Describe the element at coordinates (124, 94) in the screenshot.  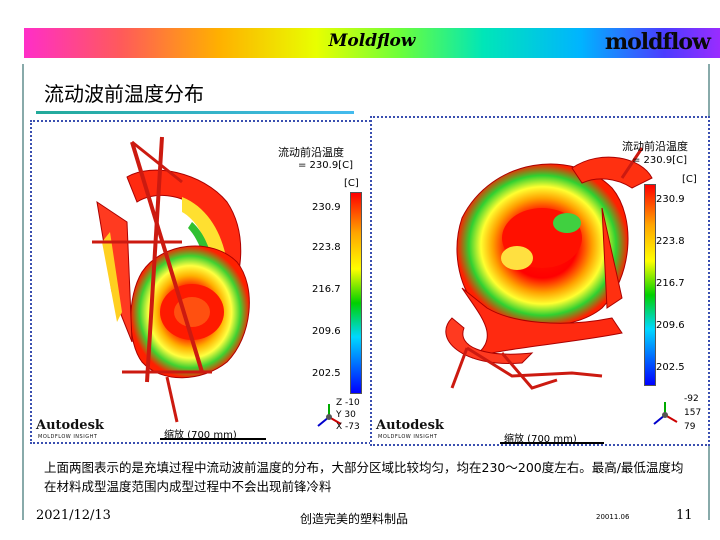
I see `page-title: 流动波前温度分布` at that location.